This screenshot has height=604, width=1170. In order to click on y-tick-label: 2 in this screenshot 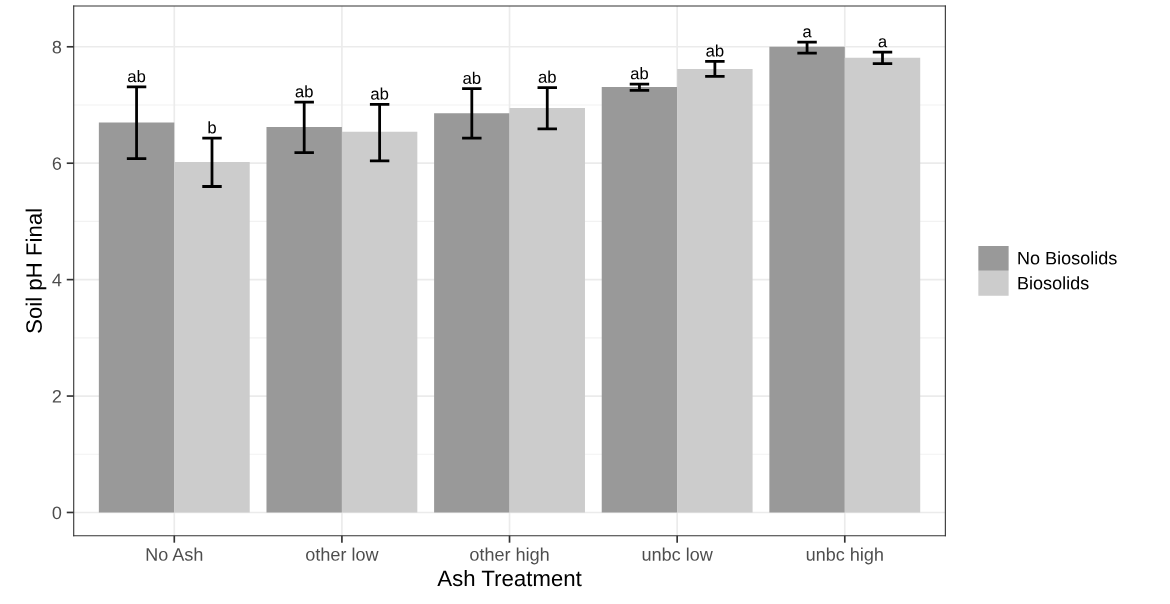, I will do `click(56, 396)`.